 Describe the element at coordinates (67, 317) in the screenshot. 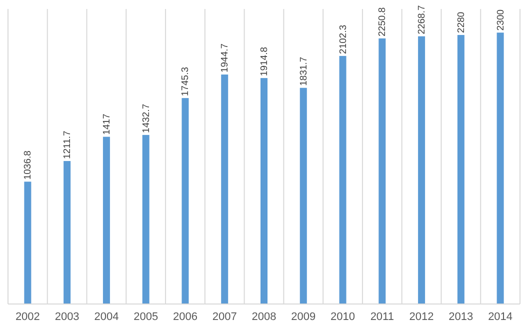

I see `x-tick-label: 2003` at that location.